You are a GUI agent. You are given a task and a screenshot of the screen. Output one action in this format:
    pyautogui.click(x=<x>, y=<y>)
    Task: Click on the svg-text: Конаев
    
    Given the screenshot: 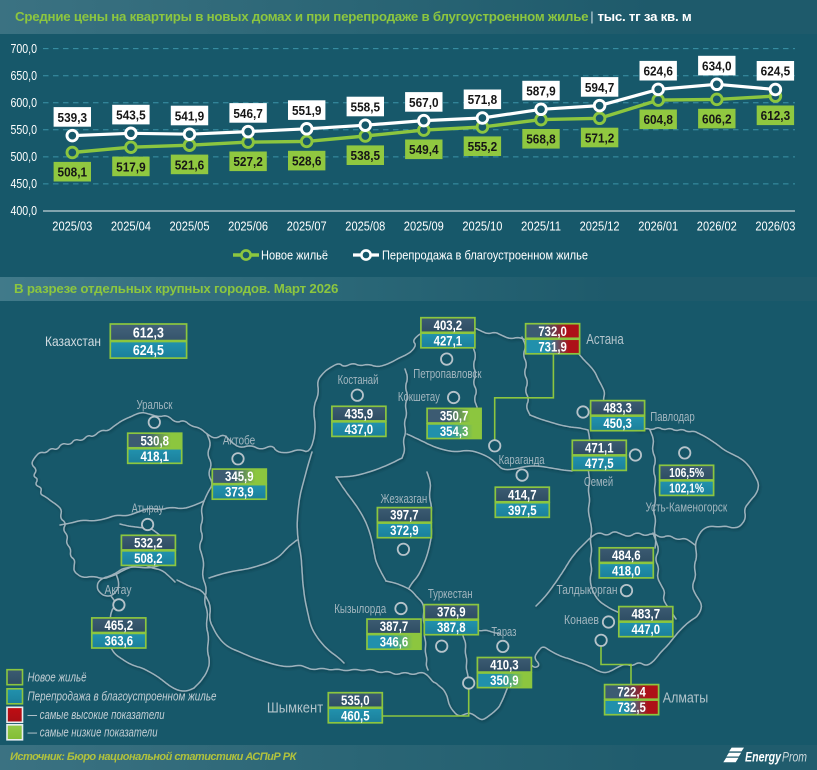 What is the action you would take?
    pyautogui.click(x=581, y=619)
    